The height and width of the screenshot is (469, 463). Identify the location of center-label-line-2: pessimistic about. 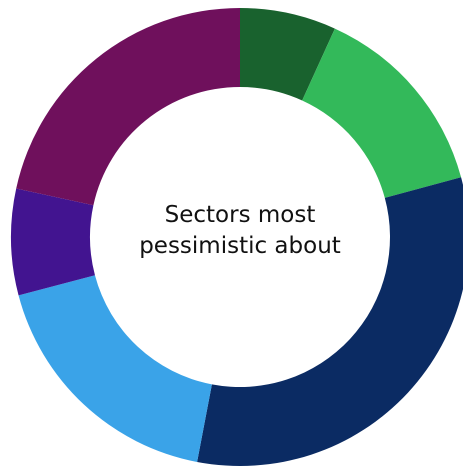
(240, 246).